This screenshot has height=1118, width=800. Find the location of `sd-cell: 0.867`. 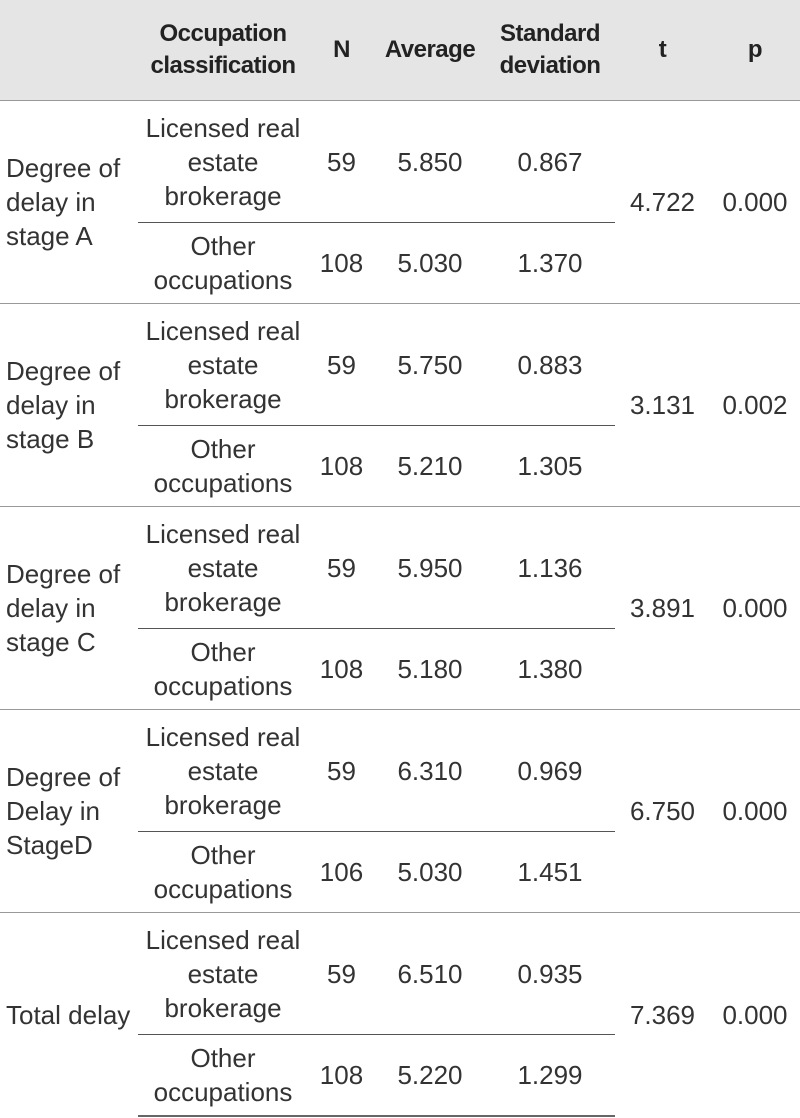

sd-cell: 0.867 is located at coordinates (550, 161).